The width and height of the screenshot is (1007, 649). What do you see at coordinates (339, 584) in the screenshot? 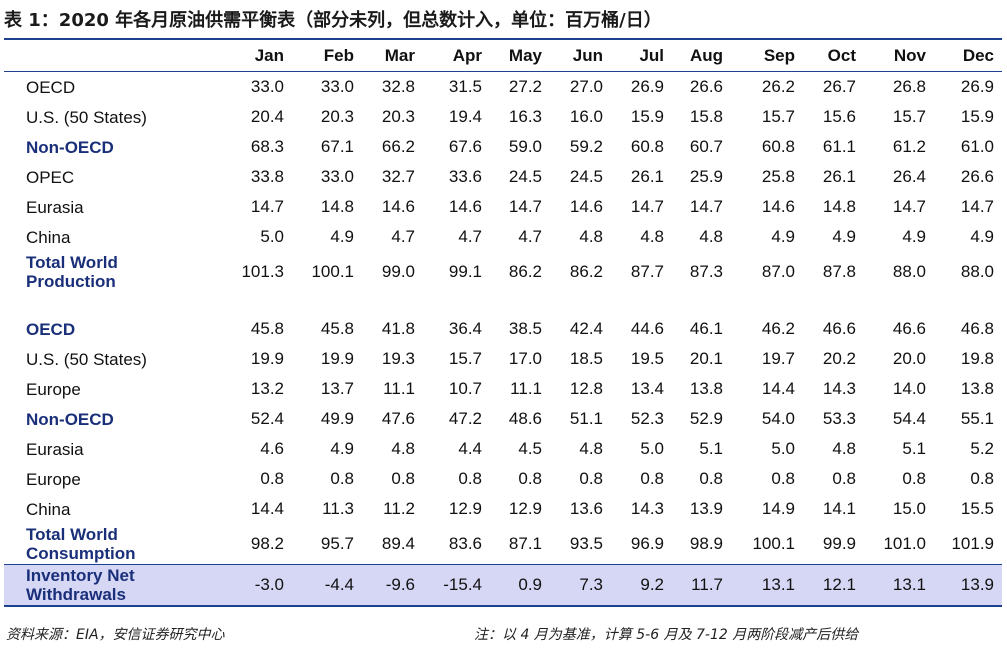
I see `table-cell: -4.4` at bounding box center [339, 584].